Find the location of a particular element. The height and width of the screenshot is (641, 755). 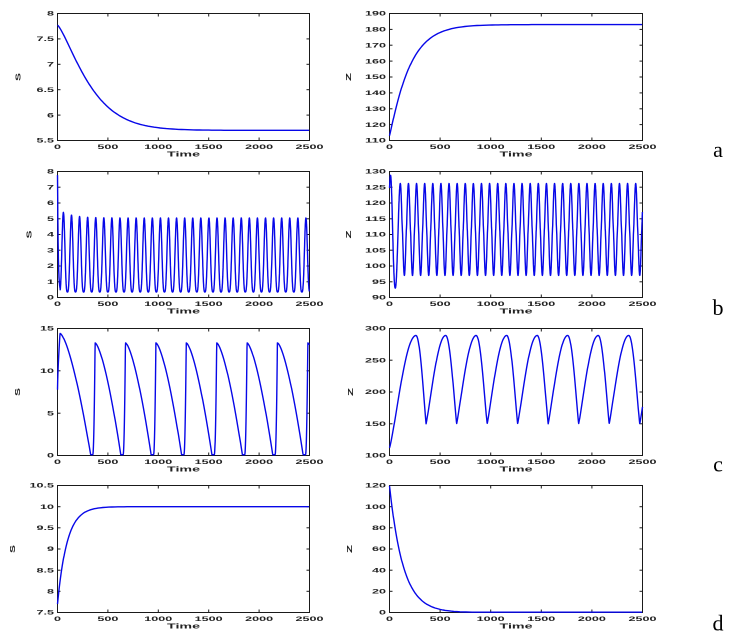

svg-text: 90 is located at coordinates (379, 299).